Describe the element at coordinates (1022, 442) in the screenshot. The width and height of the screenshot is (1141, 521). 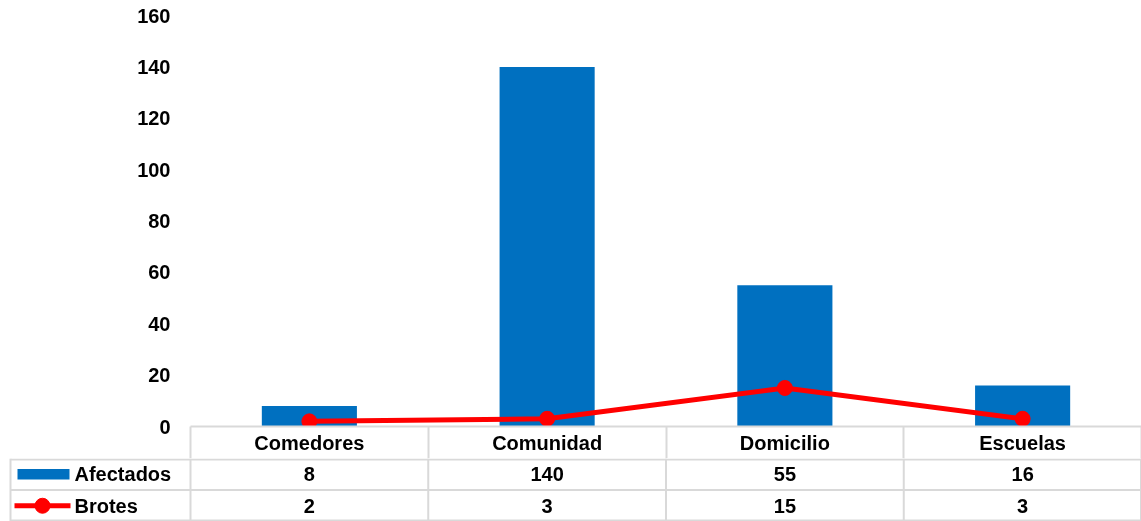
I see `x-tick-label: Escuelas` at that location.